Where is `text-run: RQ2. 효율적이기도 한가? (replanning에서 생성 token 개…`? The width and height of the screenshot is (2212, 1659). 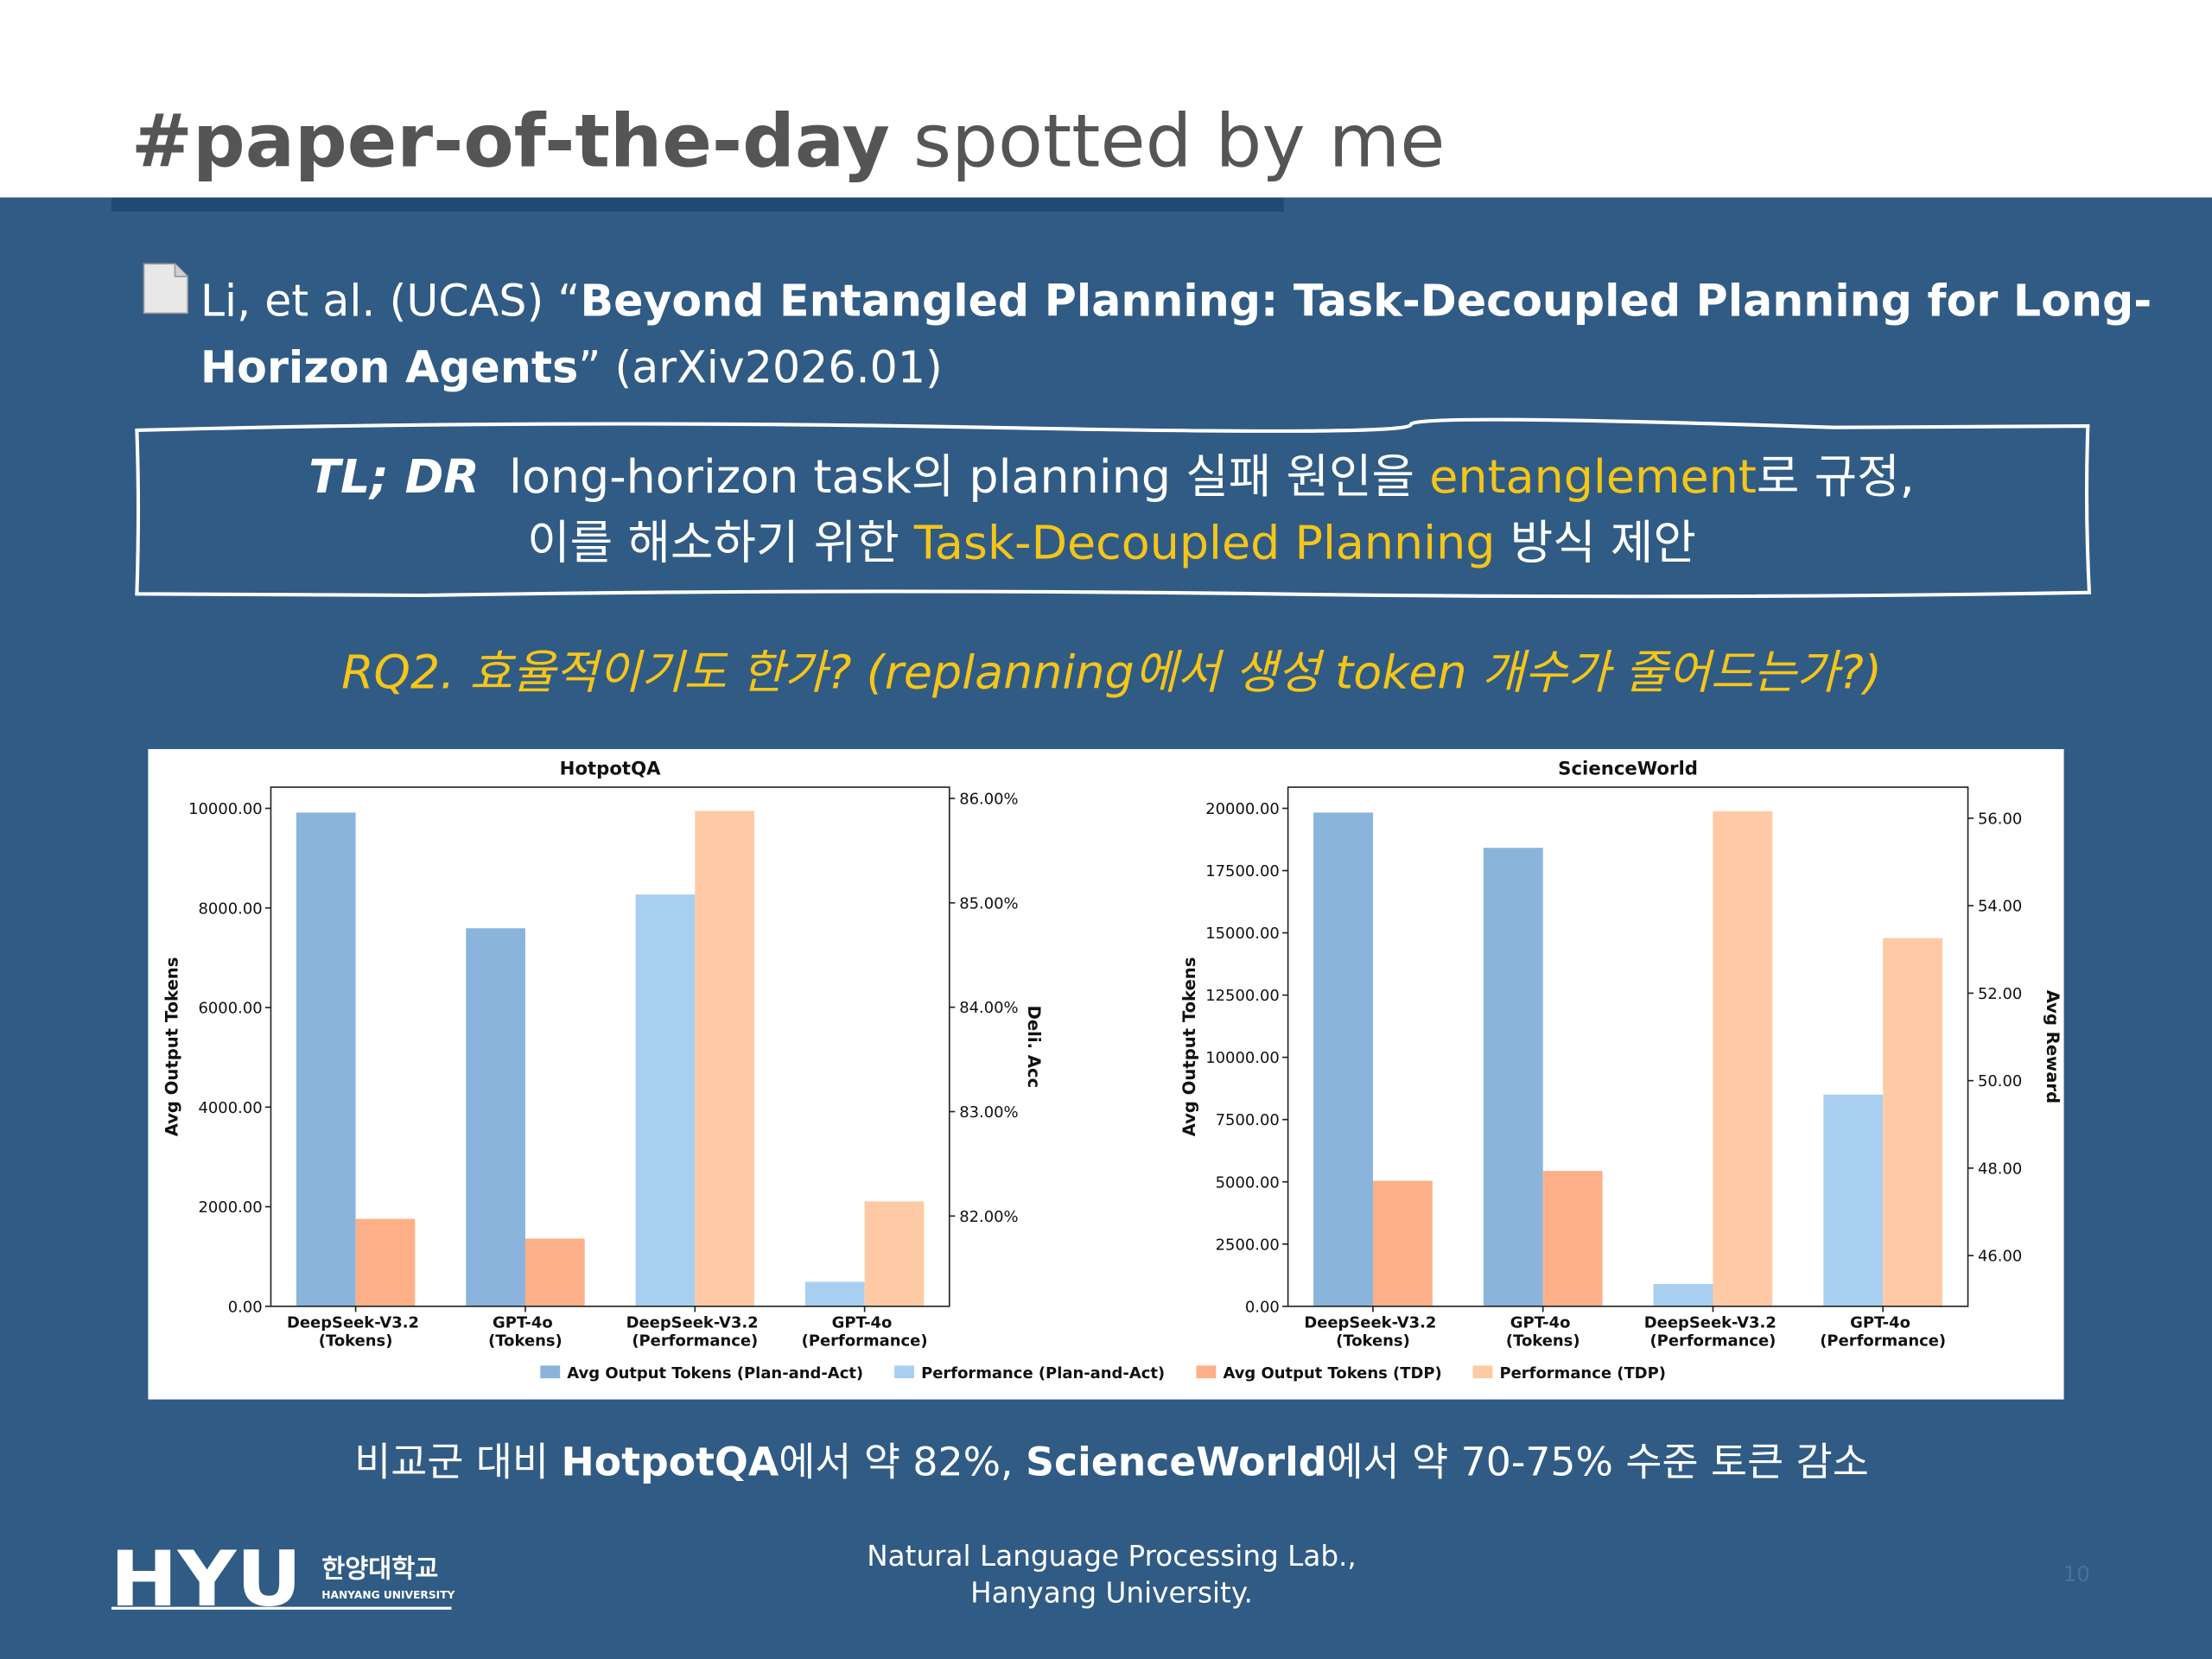
text-run: RQ2. 효율적이기도 한가? (replanning에서 생성 token 개… is located at coordinates (1111, 672).